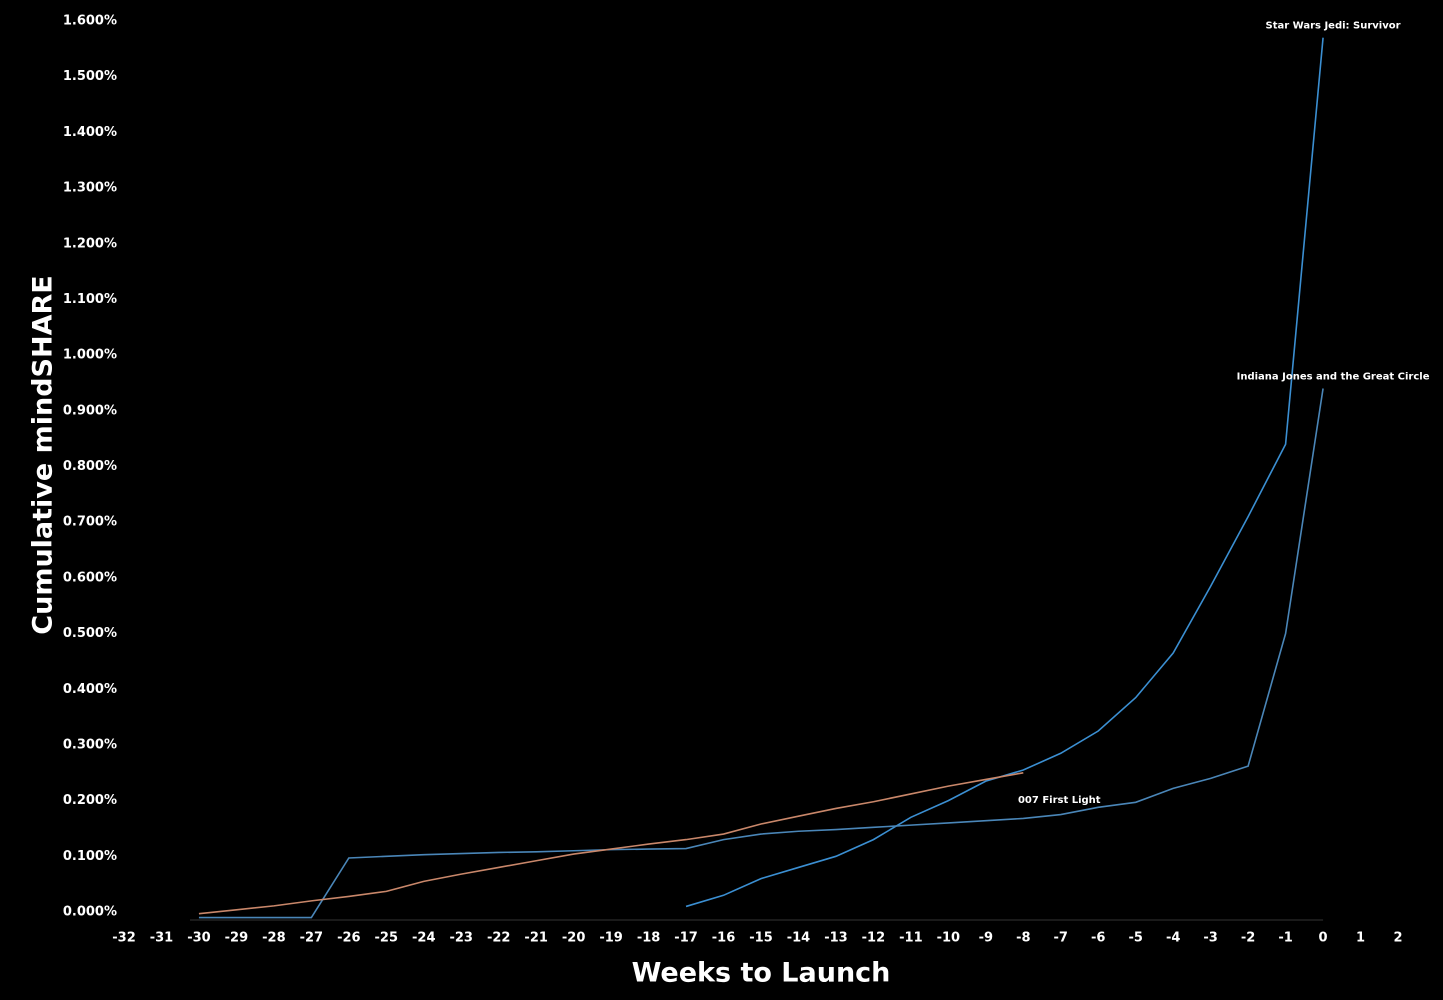 Image resolution: width=1443 pixels, height=1000 pixels. What do you see at coordinates (799, 938) in the screenshot?
I see `x-tick-label: -14` at bounding box center [799, 938].